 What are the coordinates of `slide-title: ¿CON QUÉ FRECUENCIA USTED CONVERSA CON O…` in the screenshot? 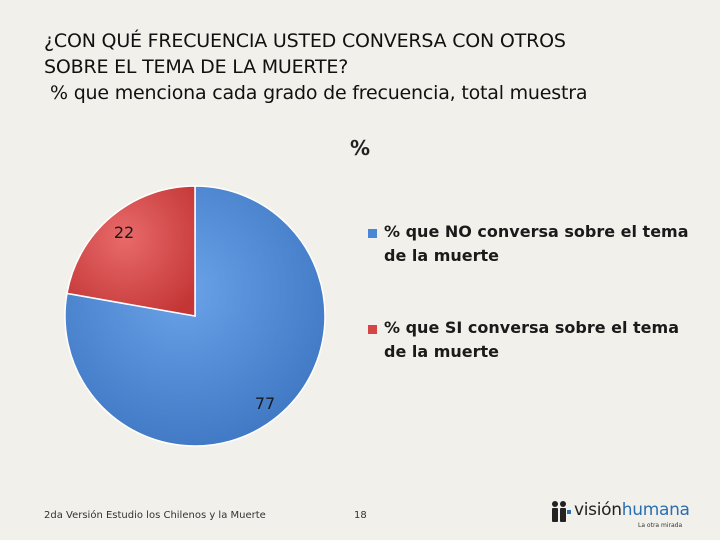 It's located at (374, 67).